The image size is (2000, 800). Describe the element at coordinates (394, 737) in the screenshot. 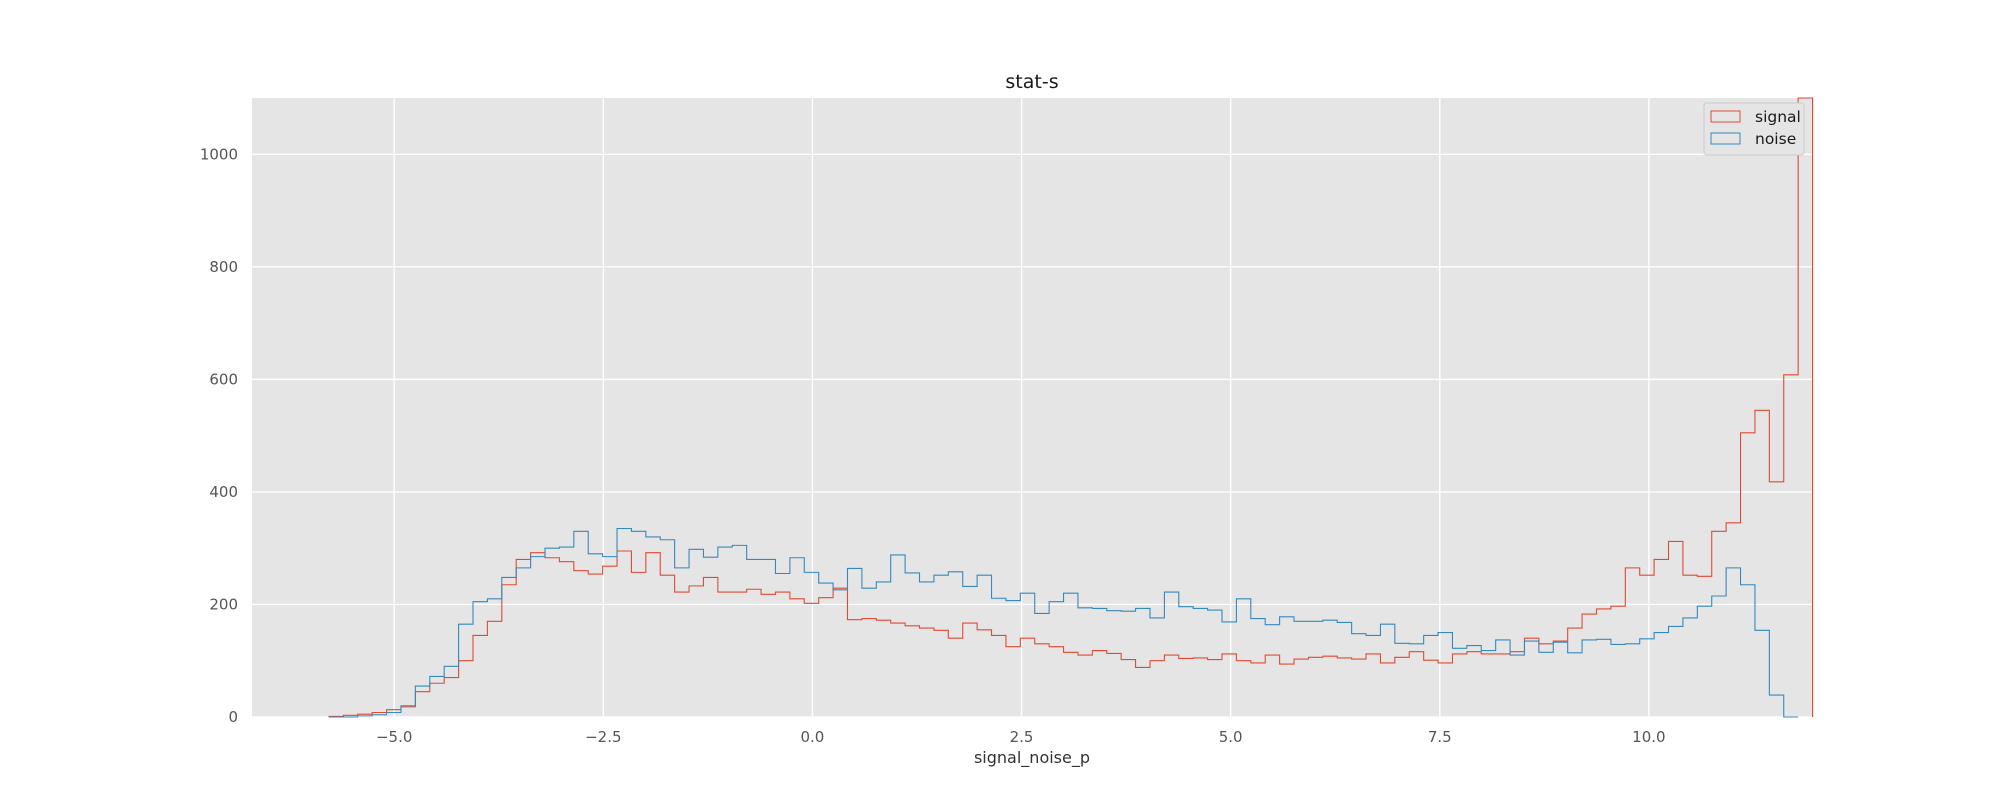

I see `x-tick-label: −5.0` at that location.